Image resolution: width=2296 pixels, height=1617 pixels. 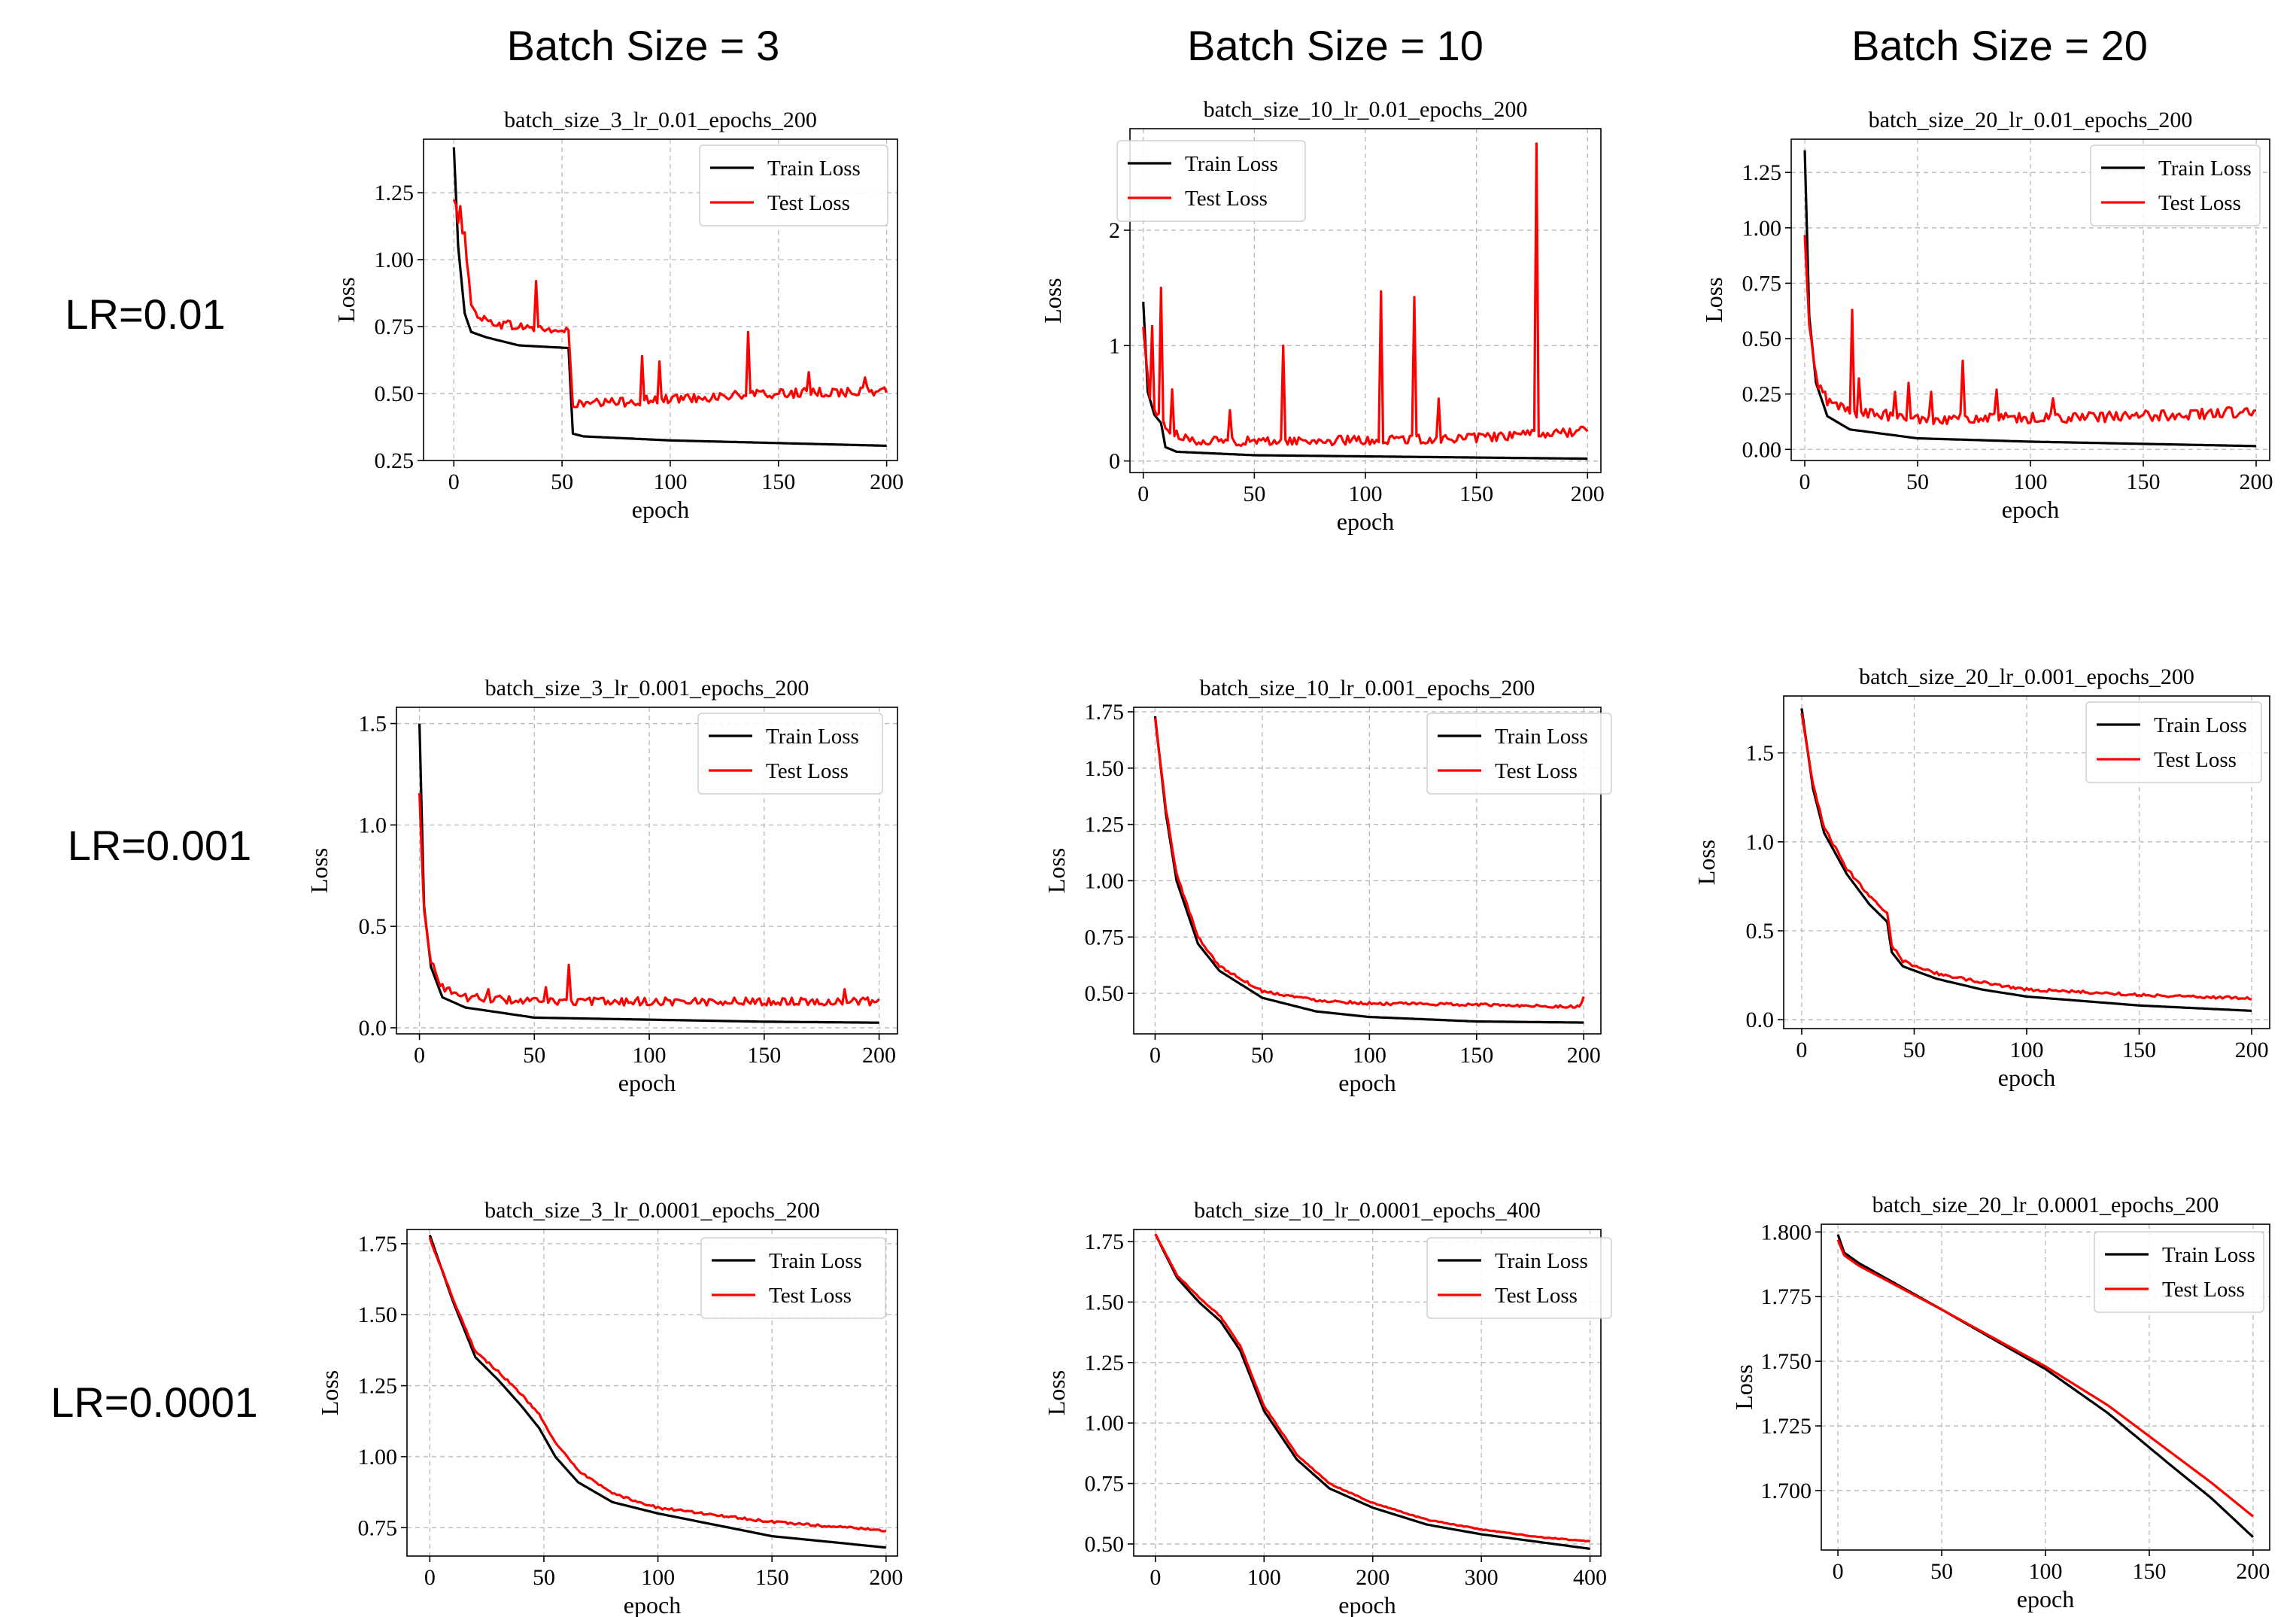 I want to click on chart-title: batch_size_20_lr_0.001_epochs_200, so click(x=2026, y=676).